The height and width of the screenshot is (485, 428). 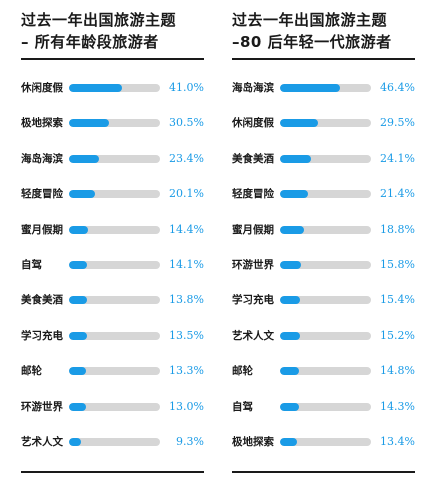 I want to click on bar-row: 自驾 14.3%, so click(x=327, y=407).